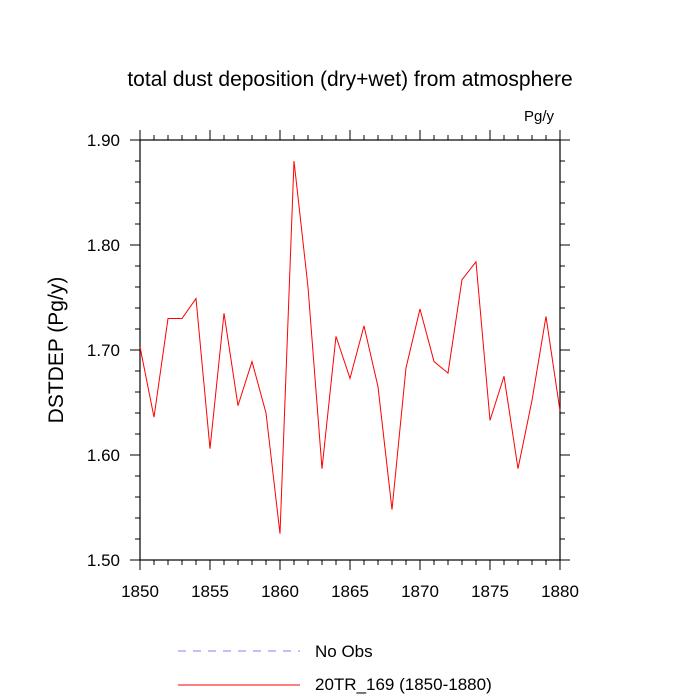 This screenshot has width=700, height=700. What do you see at coordinates (560, 591) in the screenshot?
I see `x-tick-label: 1880` at bounding box center [560, 591].